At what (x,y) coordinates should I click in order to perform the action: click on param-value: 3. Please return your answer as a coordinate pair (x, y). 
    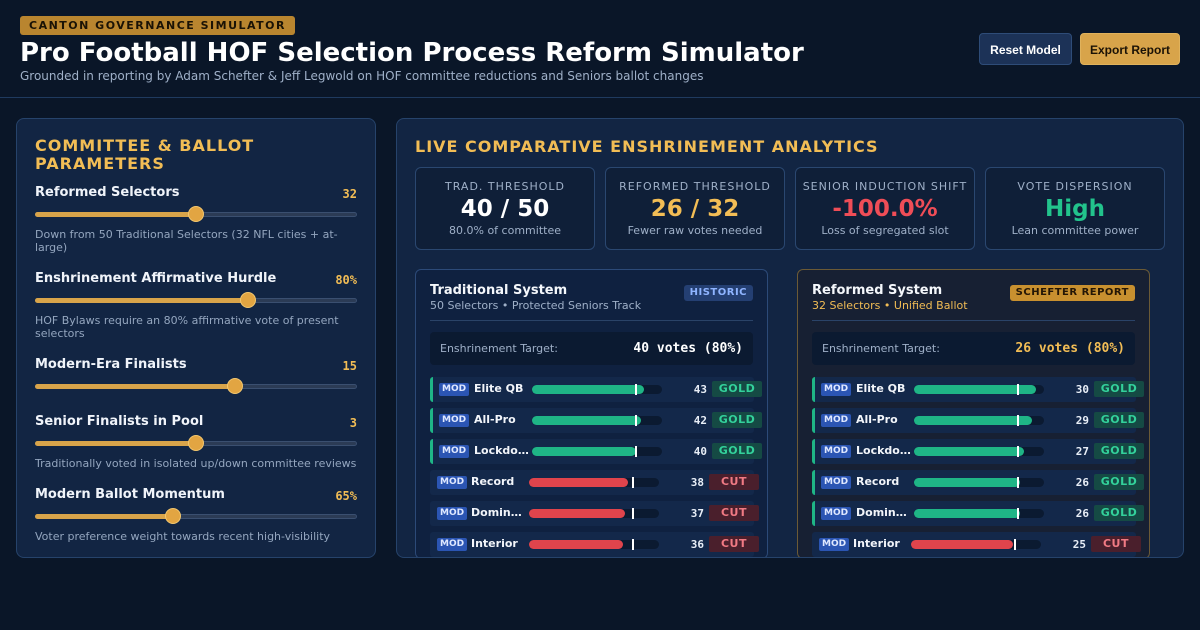
    Looking at the image, I should click on (353, 423).